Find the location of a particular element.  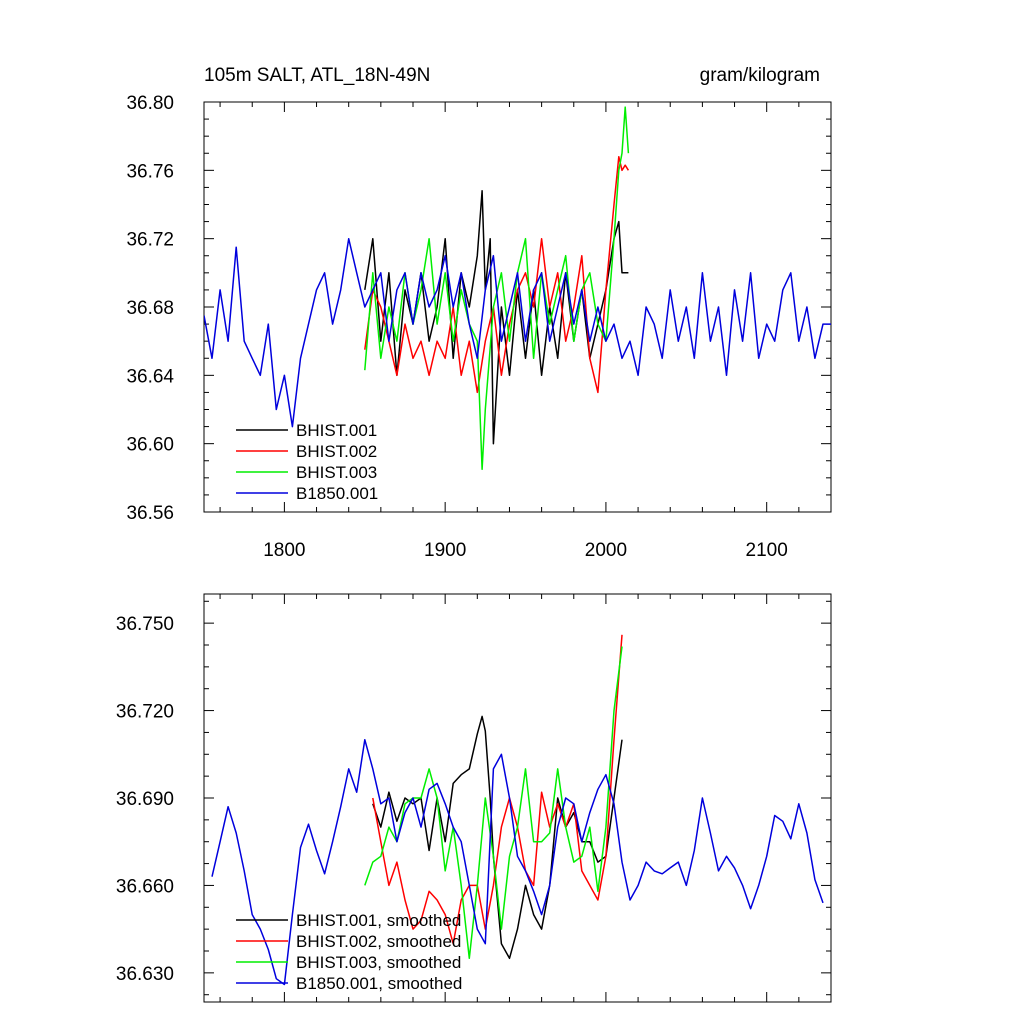

legend-label: BHIST.003, smoothed is located at coordinates (378, 962).